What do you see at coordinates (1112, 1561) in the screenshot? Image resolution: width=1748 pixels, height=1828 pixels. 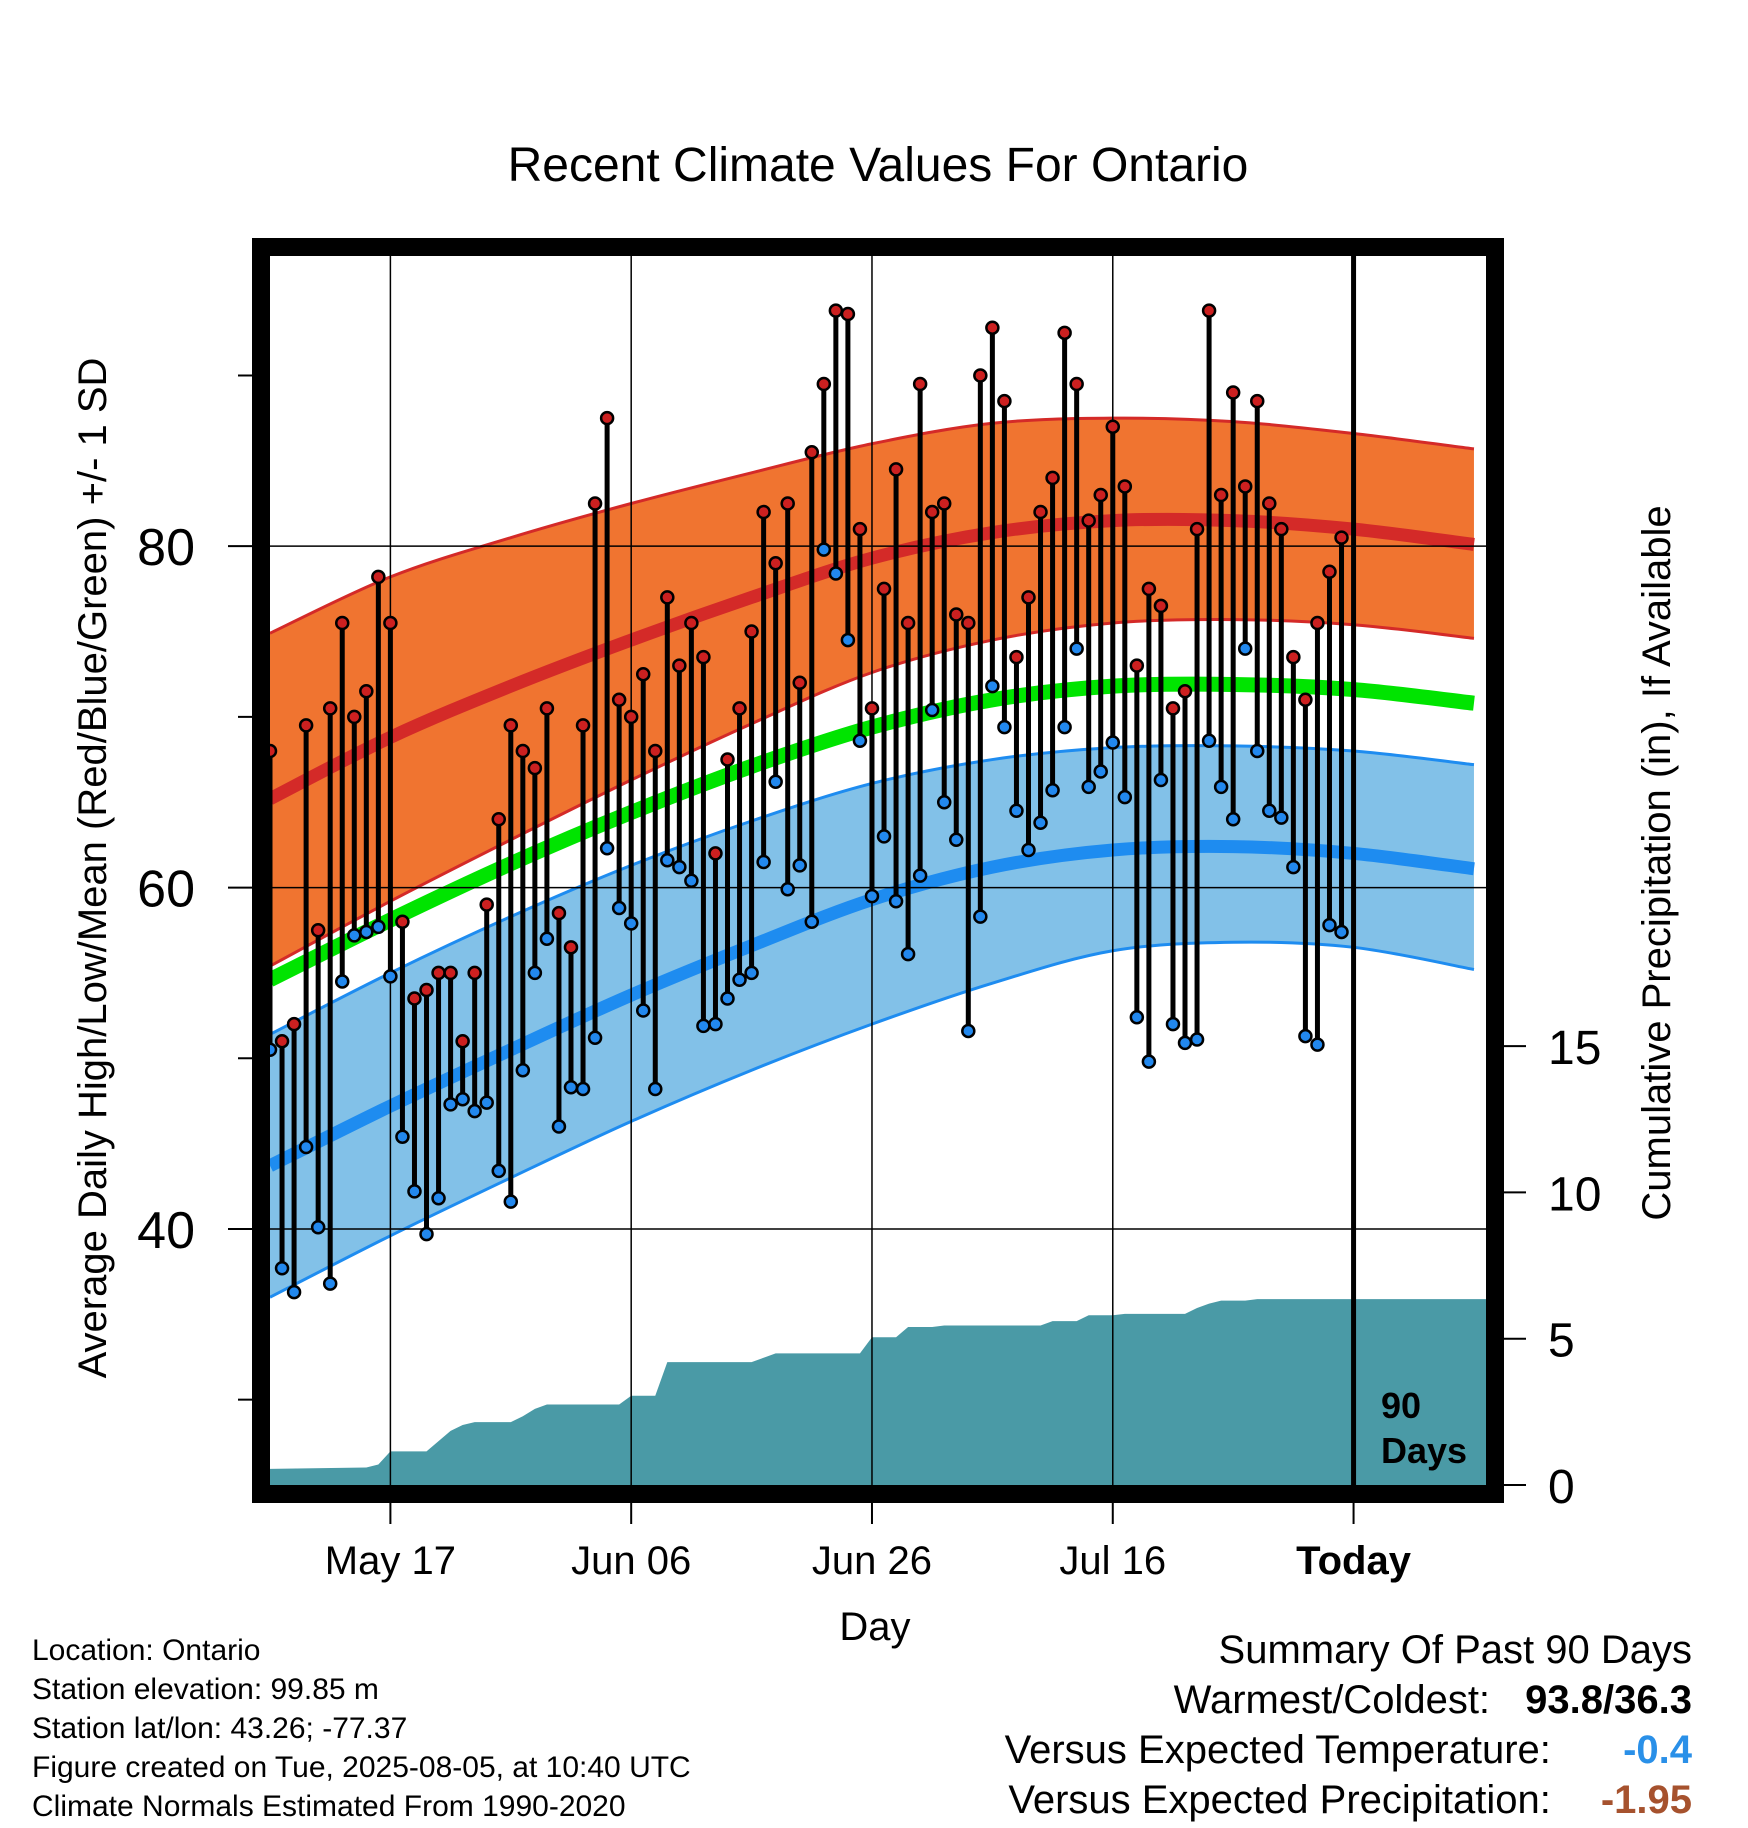 I see `x-tick-label: Jul 16` at bounding box center [1112, 1561].